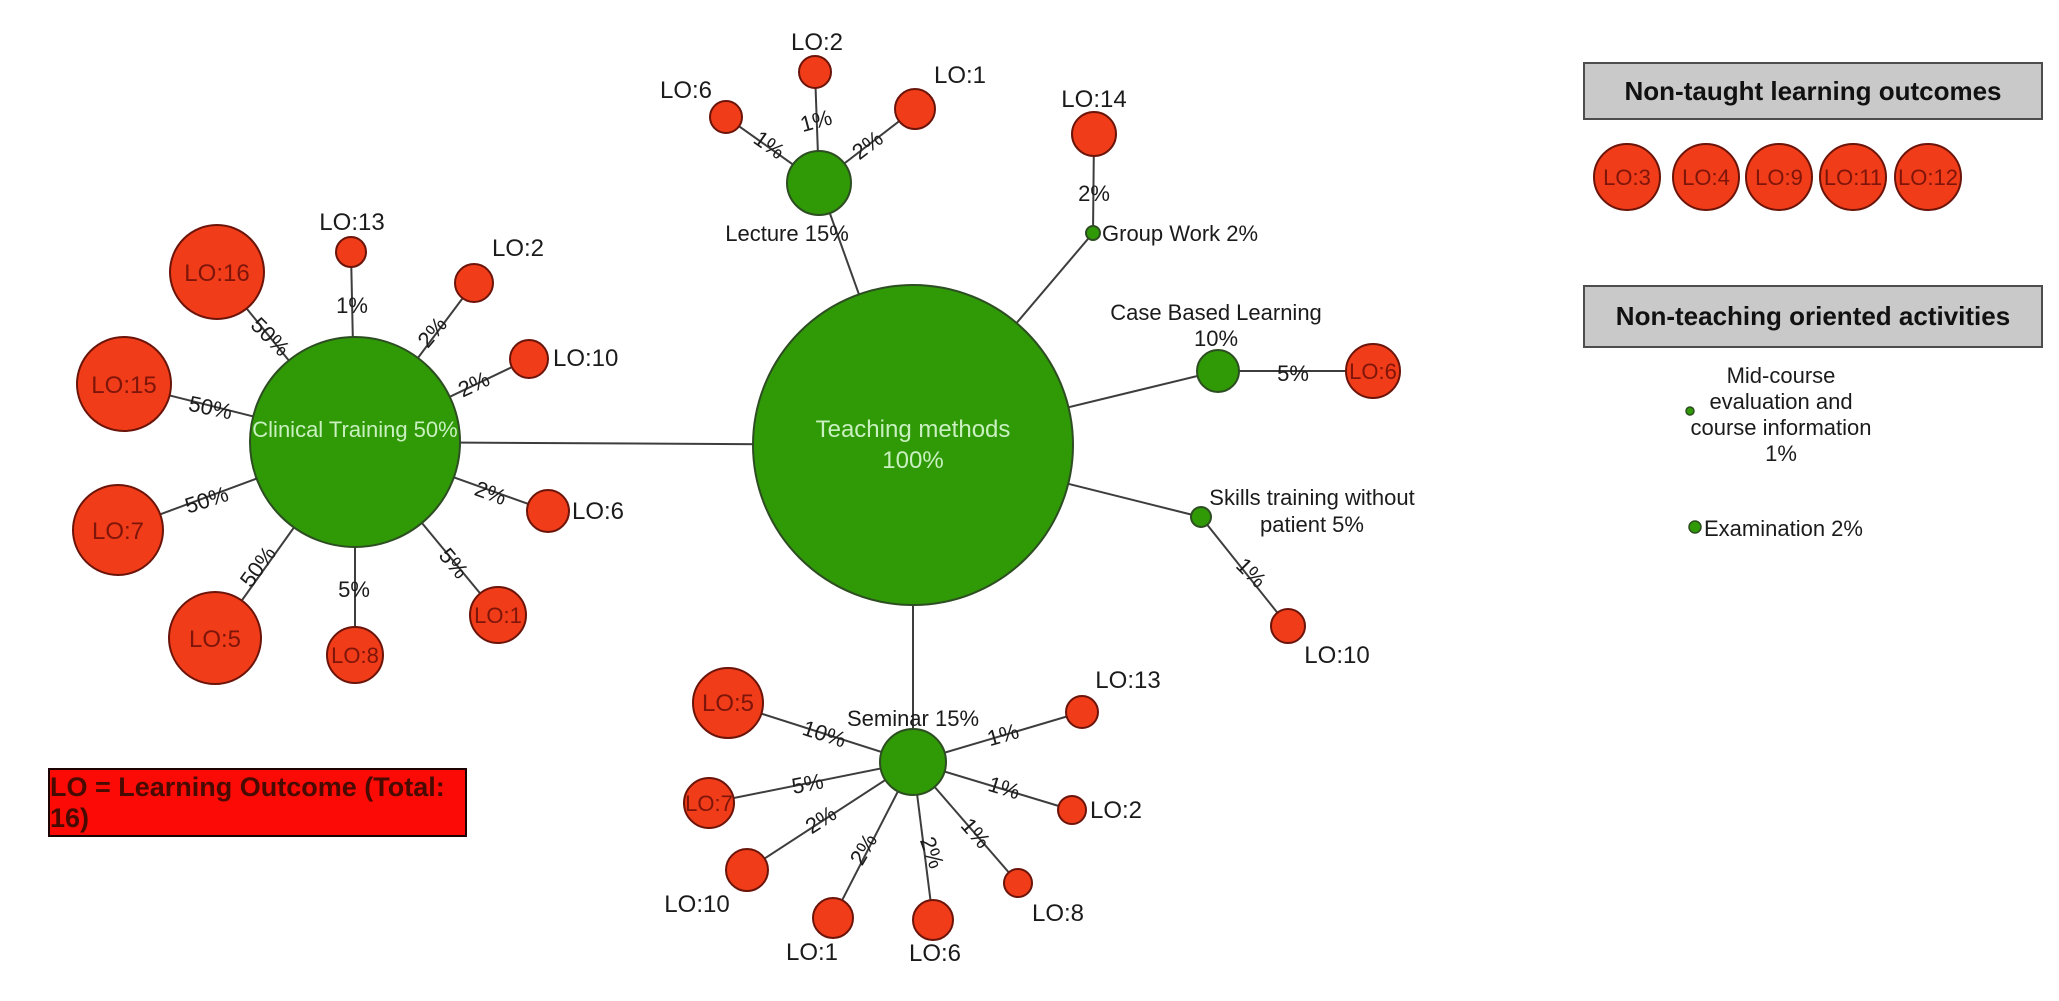  What do you see at coordinates (787, 233) in the screenshot?
I see `label-lecture: Lecture 15%` at bounding box center [787, 233].